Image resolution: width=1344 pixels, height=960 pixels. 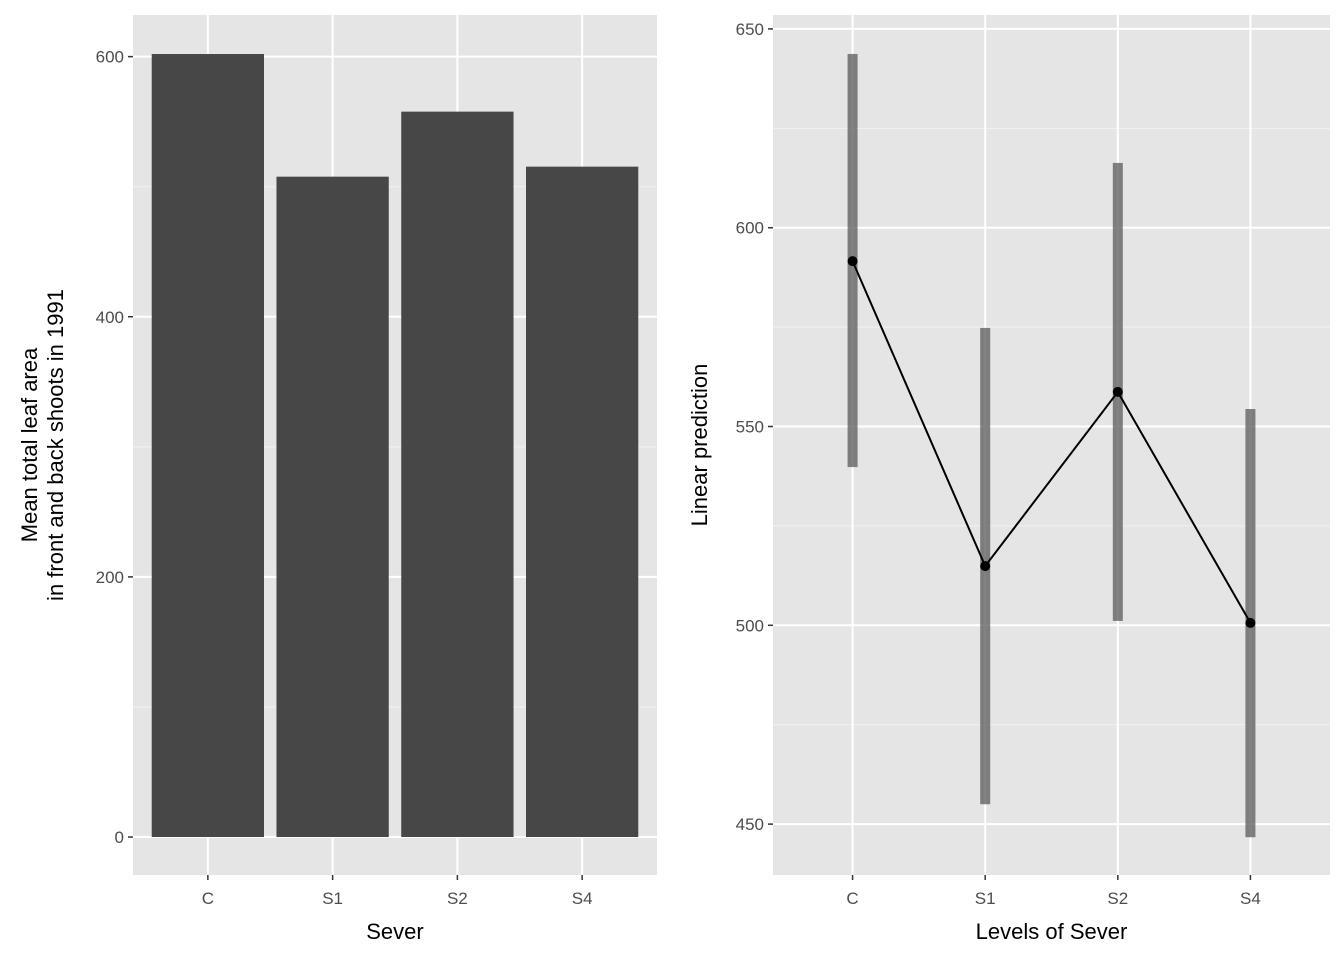 What do you see at coordinates (1051, 442) in the screenshot?
I see `prediction-line` at bounding box center [1051, 442].